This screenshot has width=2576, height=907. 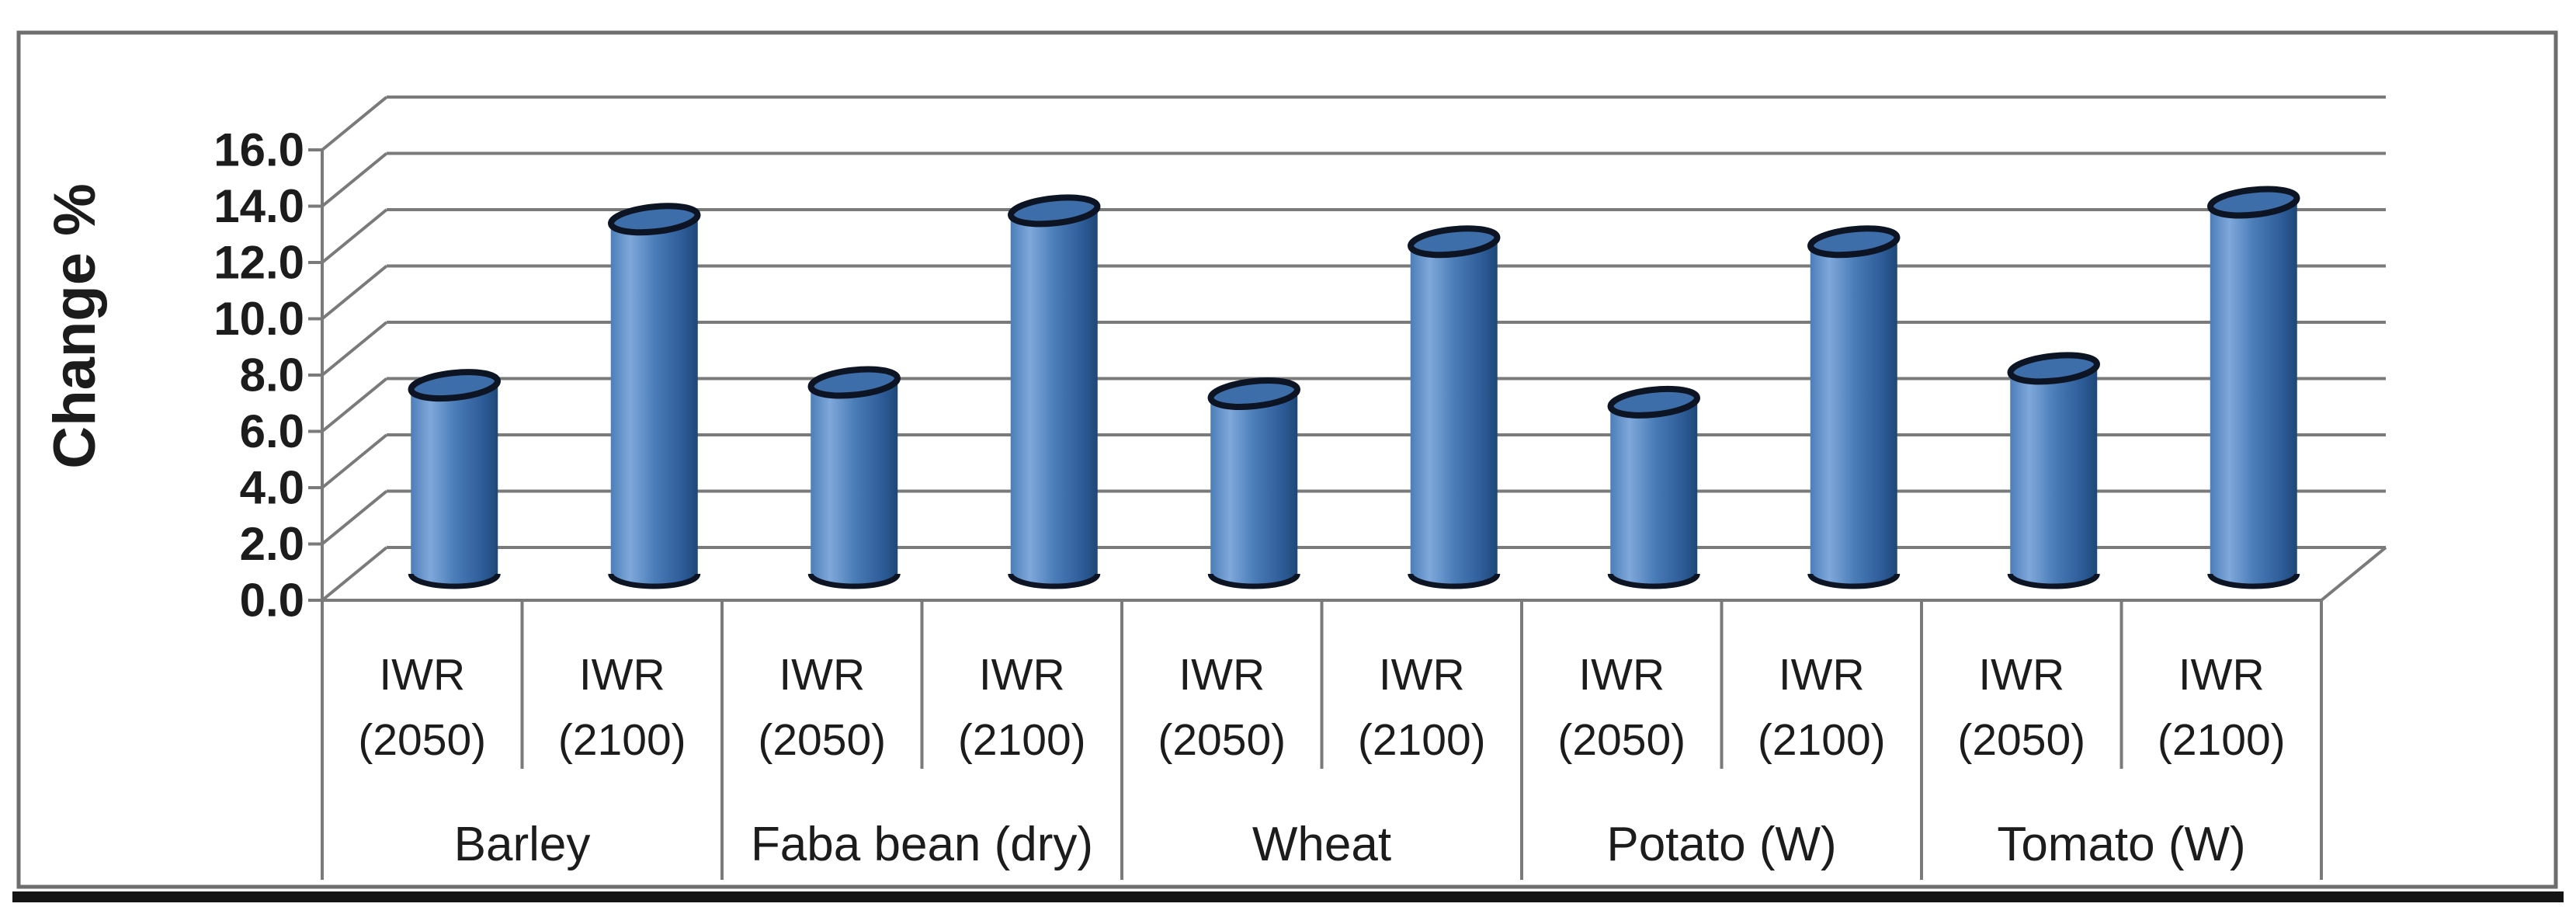 What do you see at coordinates (272, 544) in the screenshot?
I see `y-tick-label: 2.0` at bounding box center [272, 544].